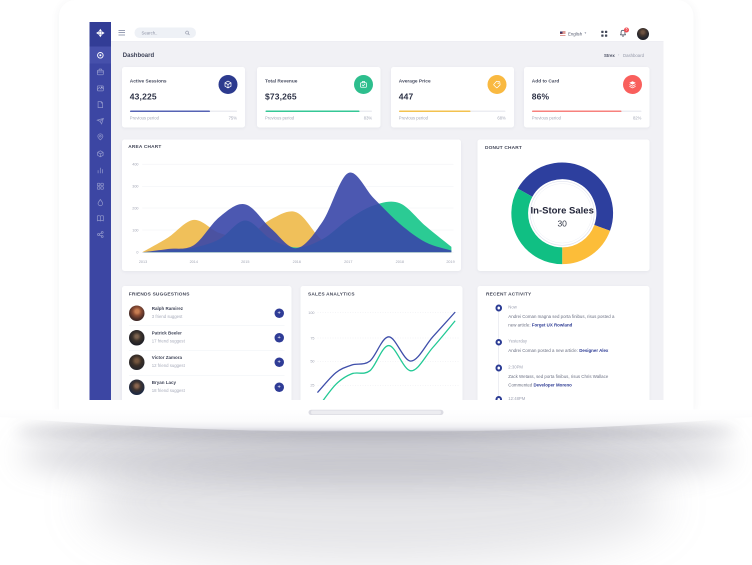 This screenshot has height=565, width=752. I want to click on svg-text: 75, so click(313, 338).